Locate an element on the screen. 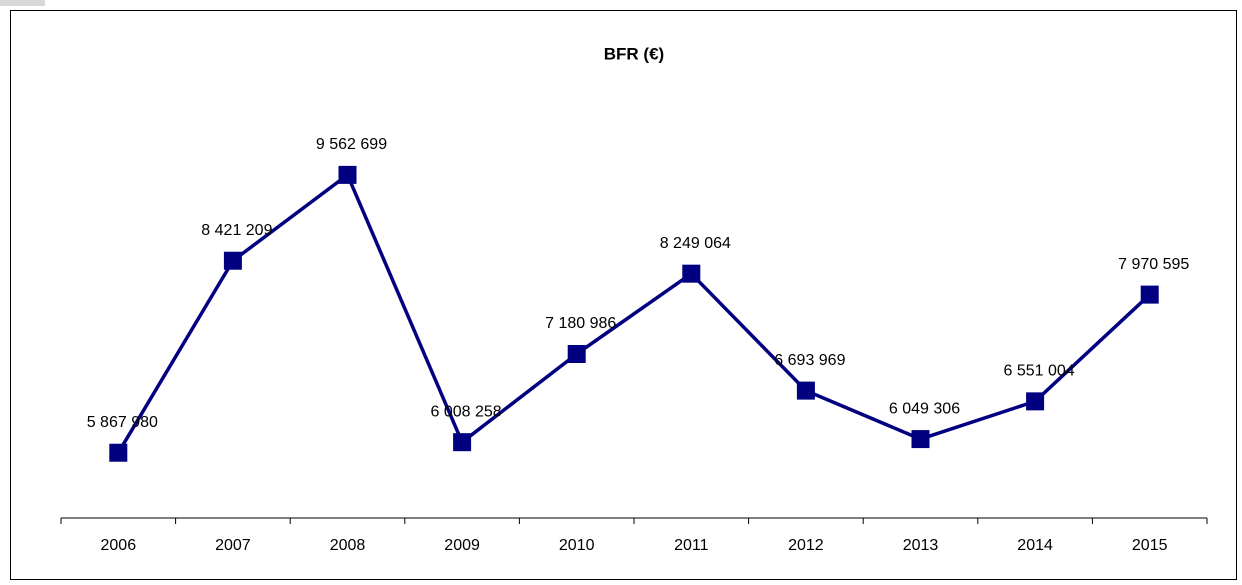  x-tick-label: 2008 is located at coordinates (348, 545).